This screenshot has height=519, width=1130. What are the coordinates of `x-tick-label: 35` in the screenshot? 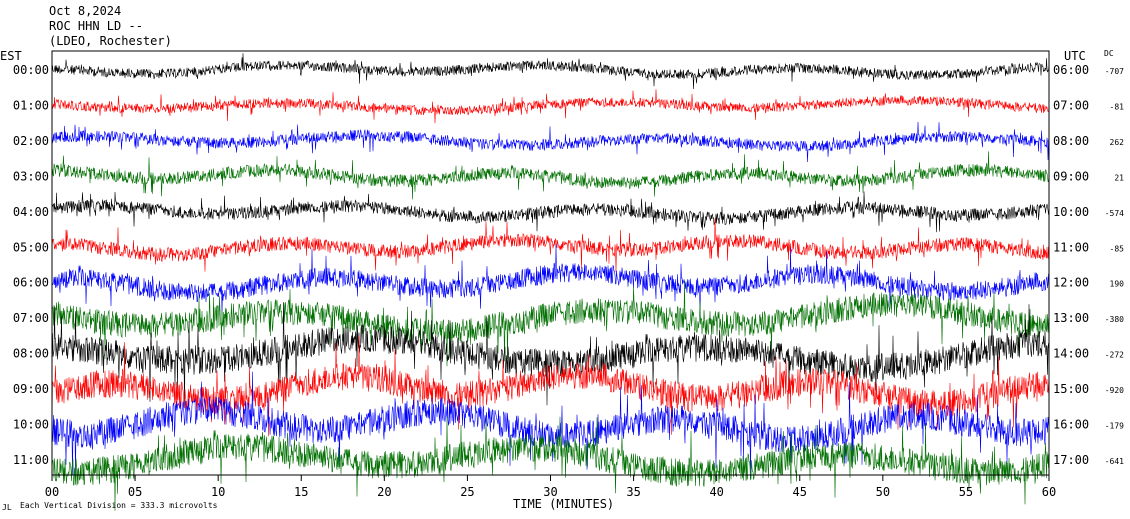 It's located at (633, 492).